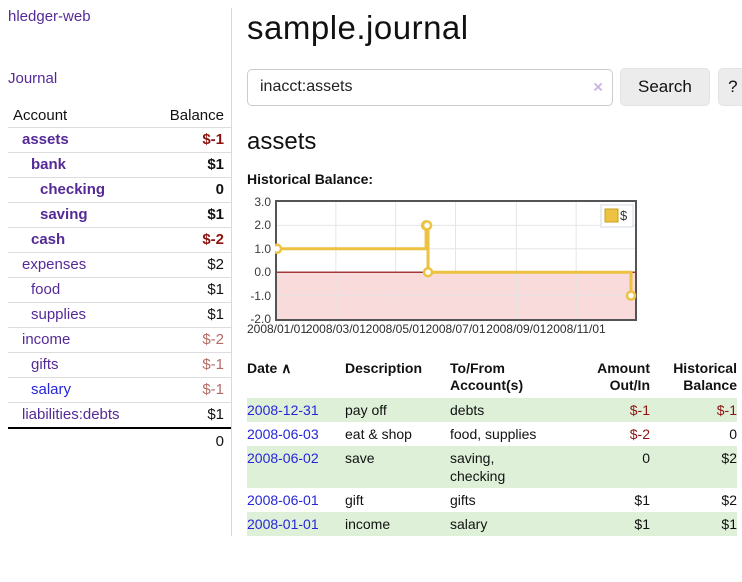 The image size is (742, 582). Describe the element at coordinates (119, 240) in the screenshot. I see `account-row: cash $-2` at that location.